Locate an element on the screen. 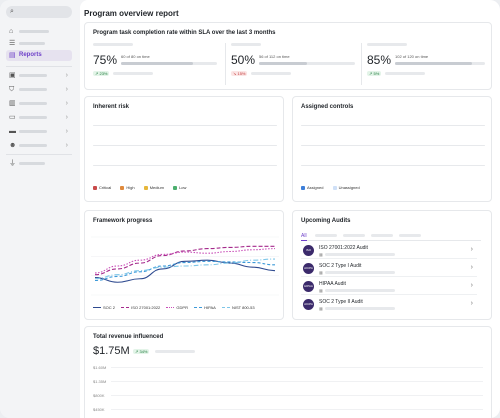 The width and height of the screenshot is (500, 418). series-line-hipaa is located at coordinates (185, 271).